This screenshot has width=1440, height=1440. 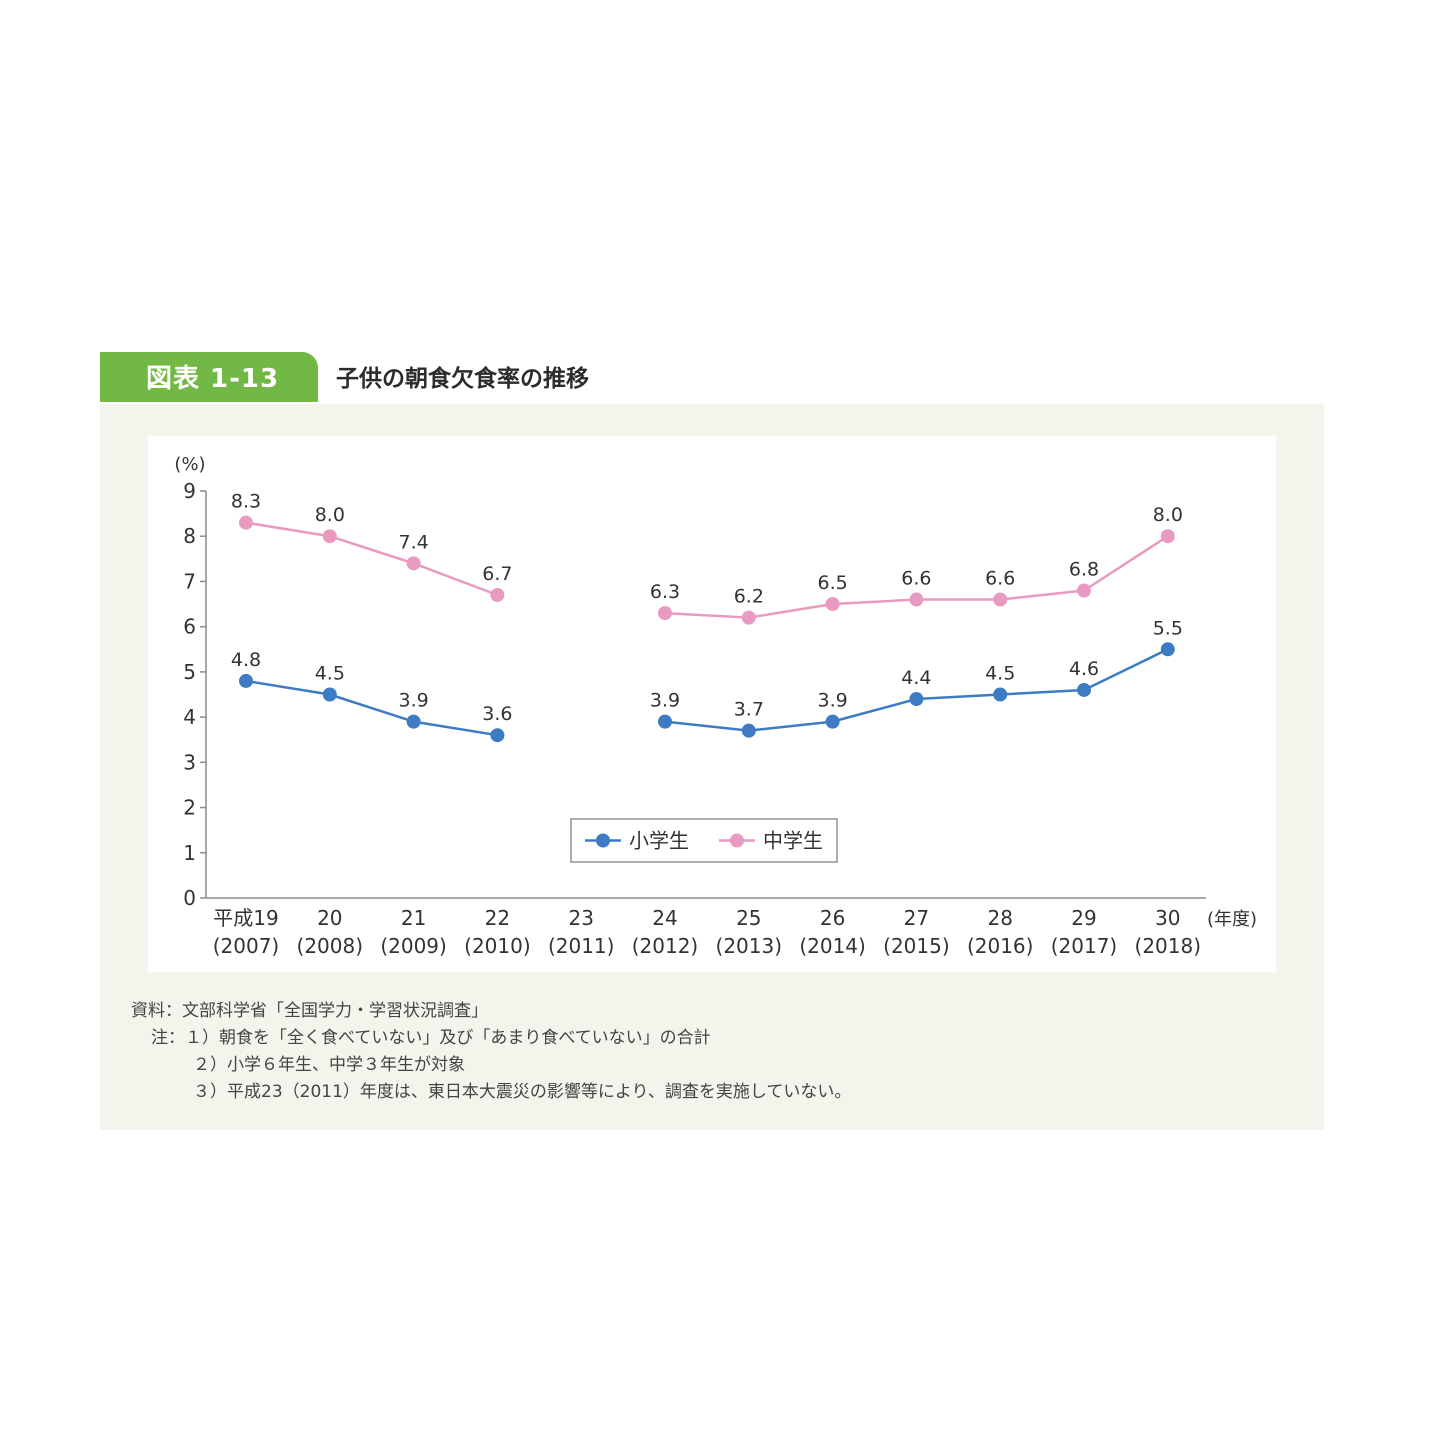 What do you see at coordinates (1000, 946) in the screenshot?
I see `x-tick-sublabel: (2016)` at bounding box center [1000, 946].